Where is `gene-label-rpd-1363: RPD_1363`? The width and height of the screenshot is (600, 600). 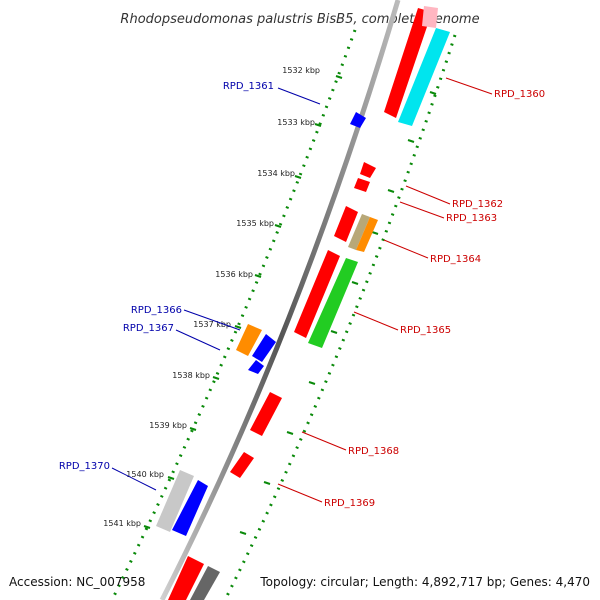
gene-label-rpd-1363: RPD_1363 is located at coordinates (471, 218).